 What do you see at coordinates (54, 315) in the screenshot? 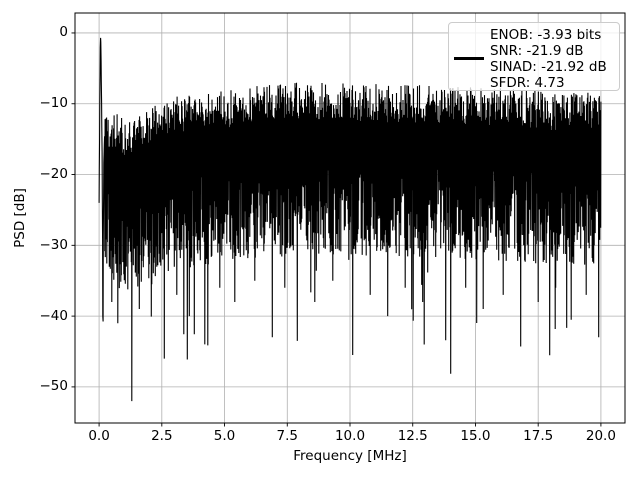
I see `y-tick-label: −40` at bounding box center [54, 315].